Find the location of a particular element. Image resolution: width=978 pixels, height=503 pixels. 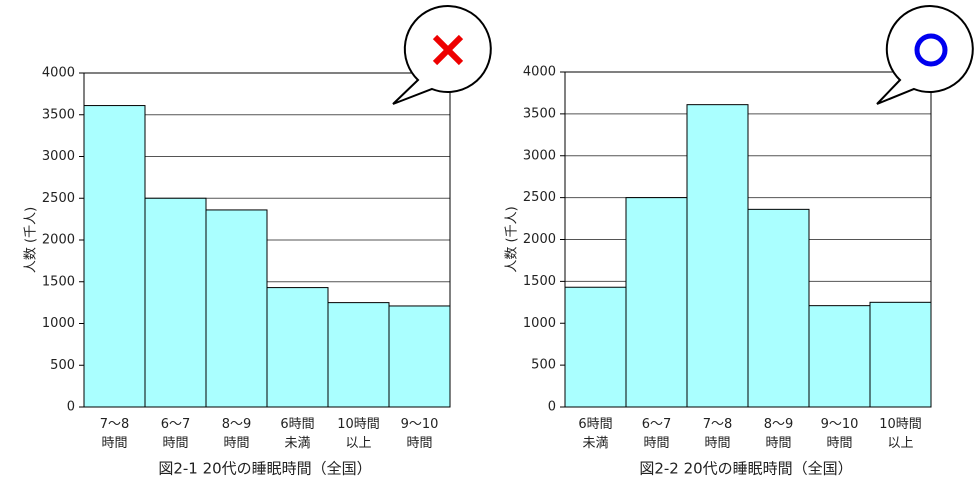

callout-wrong is located at coordinates (442, 55).